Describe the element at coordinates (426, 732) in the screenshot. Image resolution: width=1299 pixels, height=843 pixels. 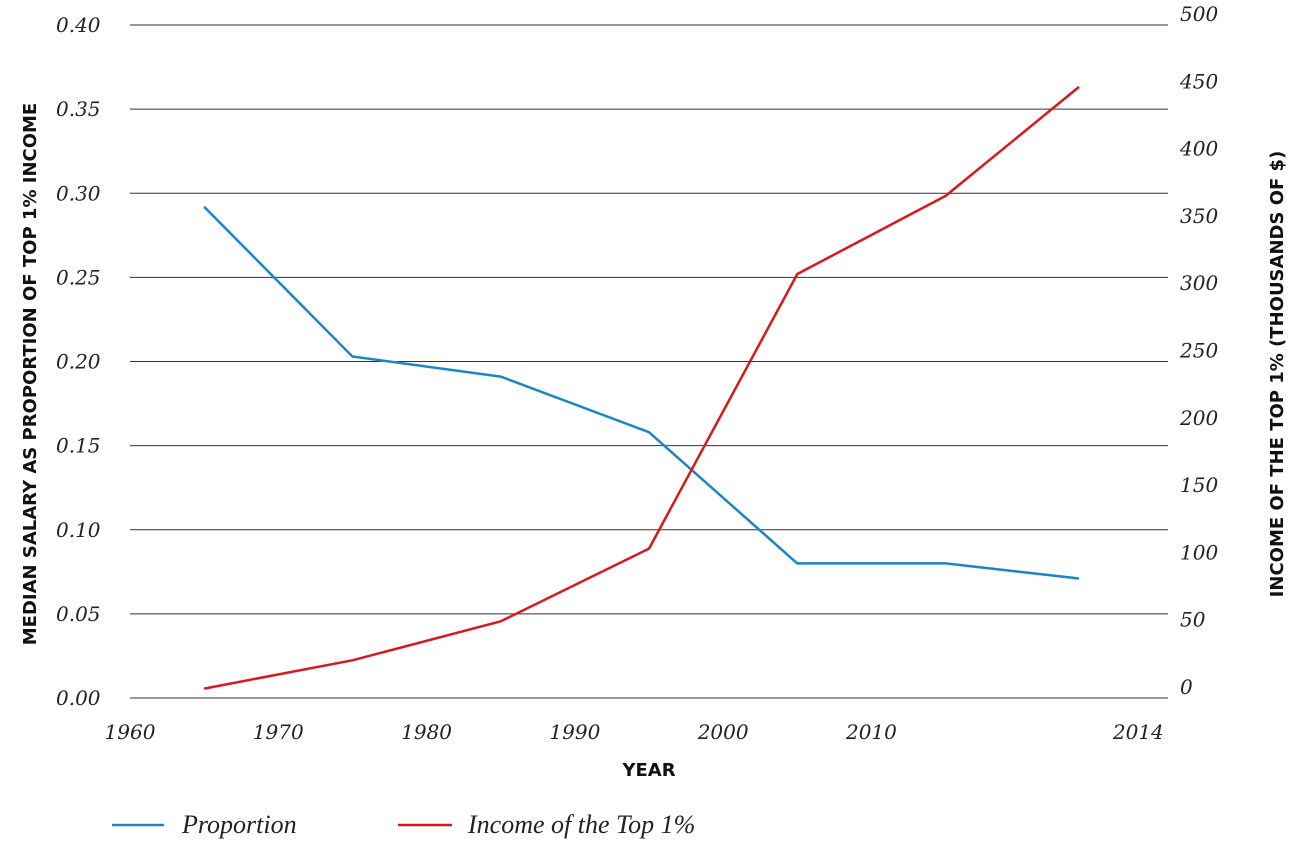
I see `x-tick-label: 1980` at that location.